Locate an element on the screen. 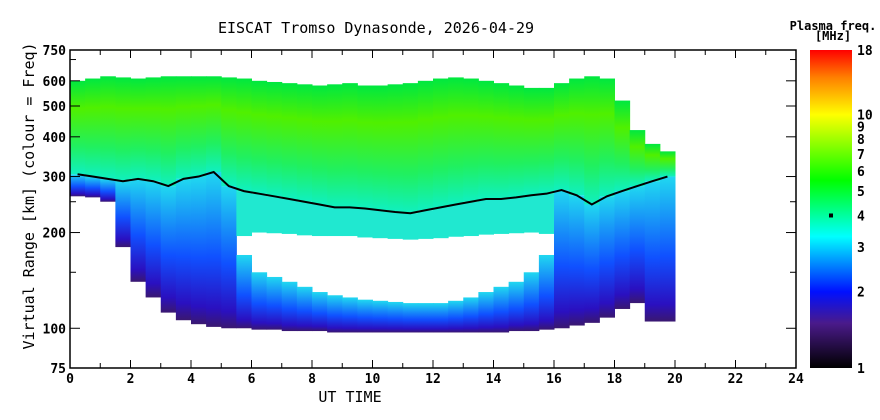  colorbar is located at coordinates (831, 209).